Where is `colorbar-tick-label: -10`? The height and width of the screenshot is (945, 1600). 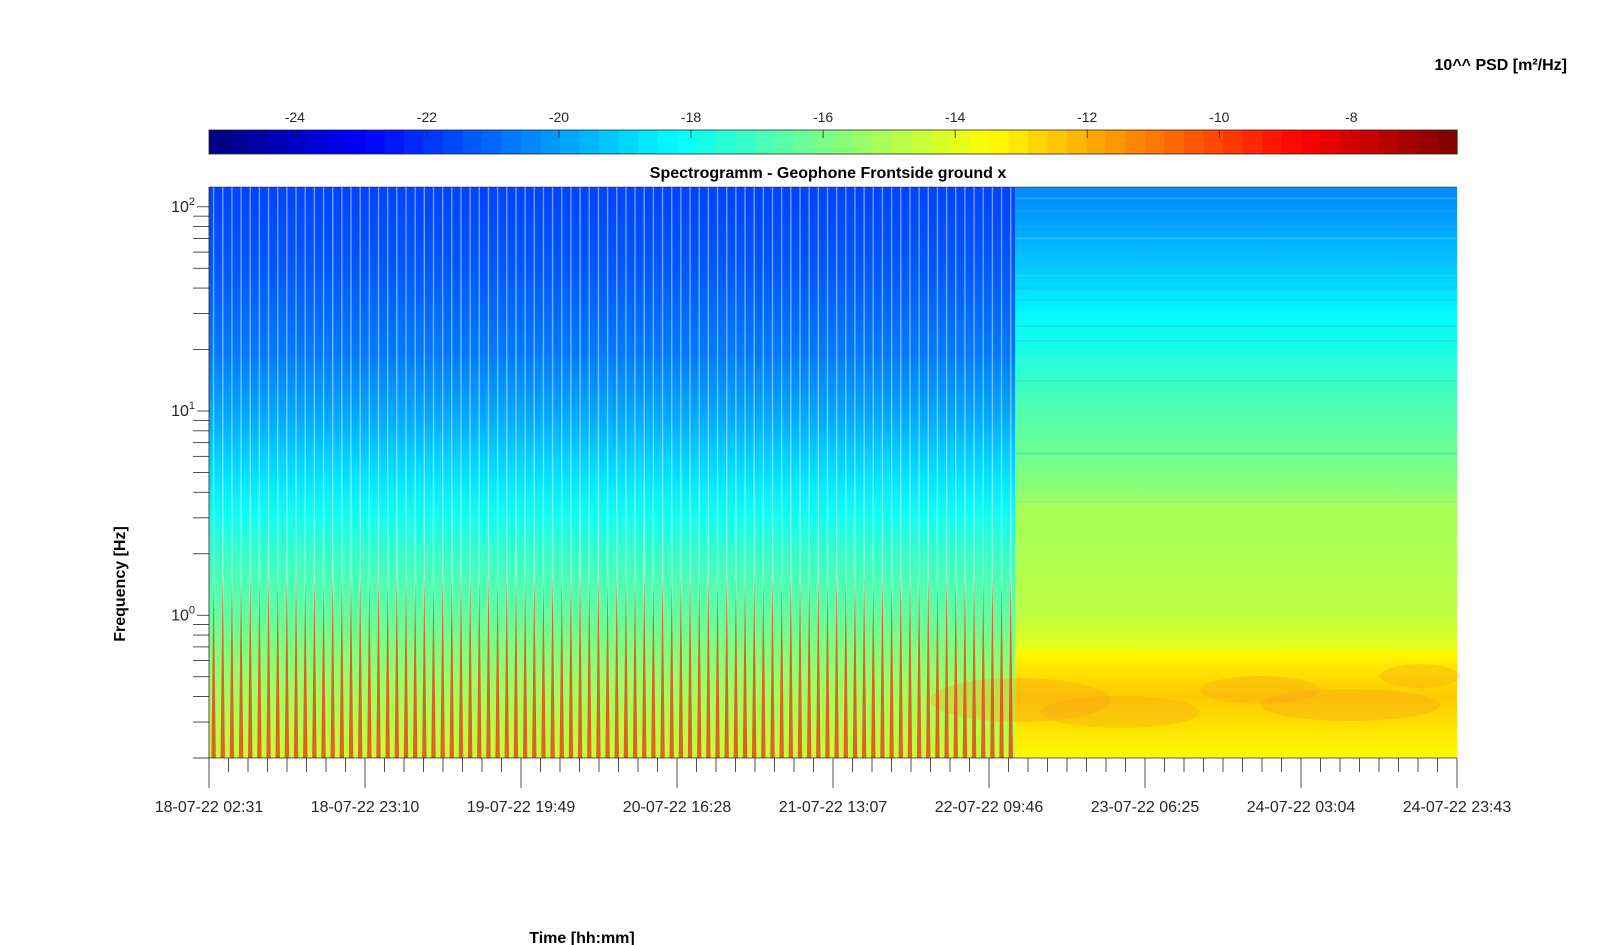 colorbar-tick-label: -10 is located at coordinates (1219, 117).